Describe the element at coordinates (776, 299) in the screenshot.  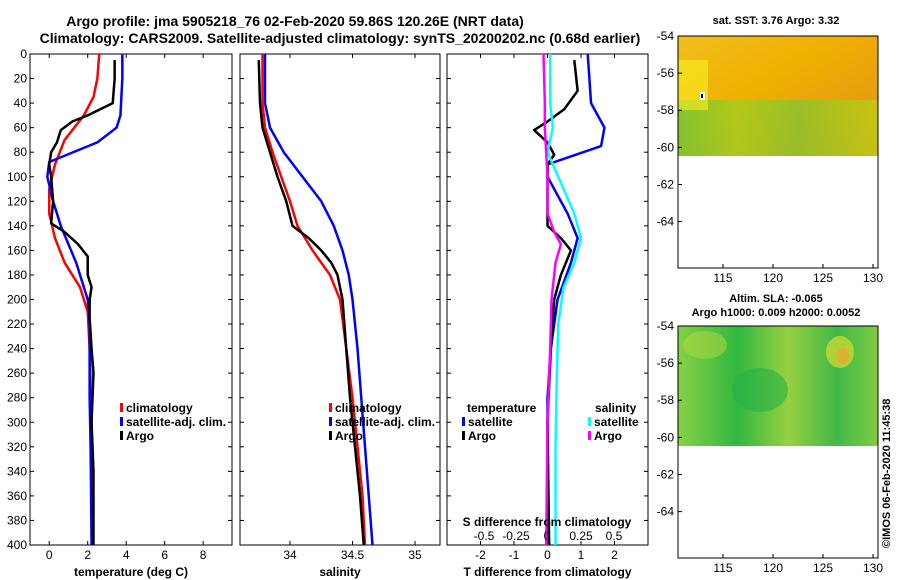
I see `sla-map-title-line1: Altim. SLA: -0.065` at that location.